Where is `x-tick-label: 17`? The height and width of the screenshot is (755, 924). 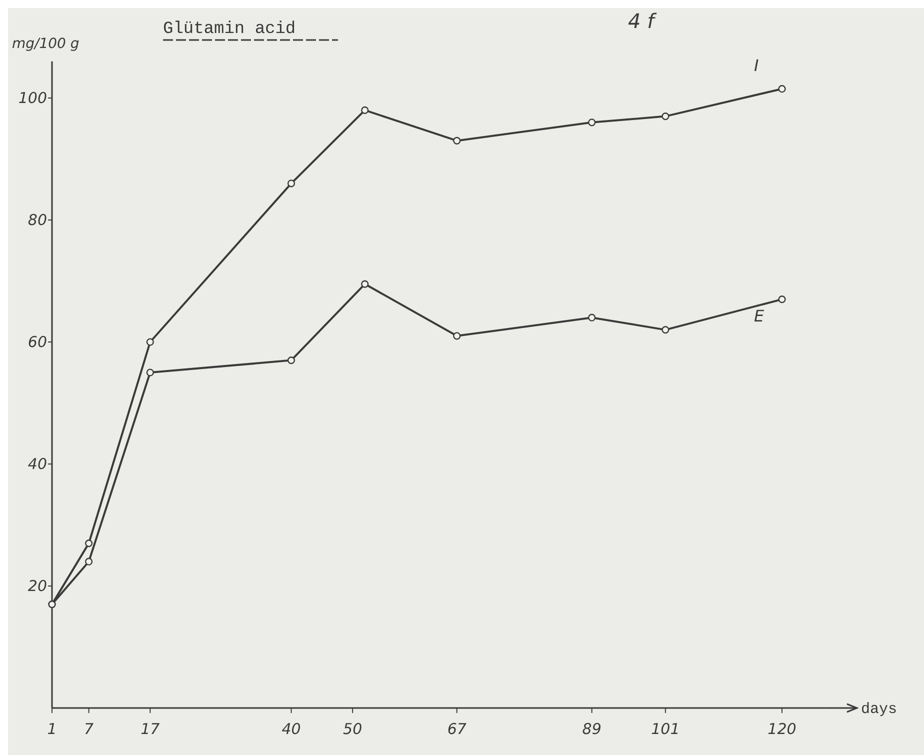 x-tick-label: 17 is located at coordinates (150, 729).